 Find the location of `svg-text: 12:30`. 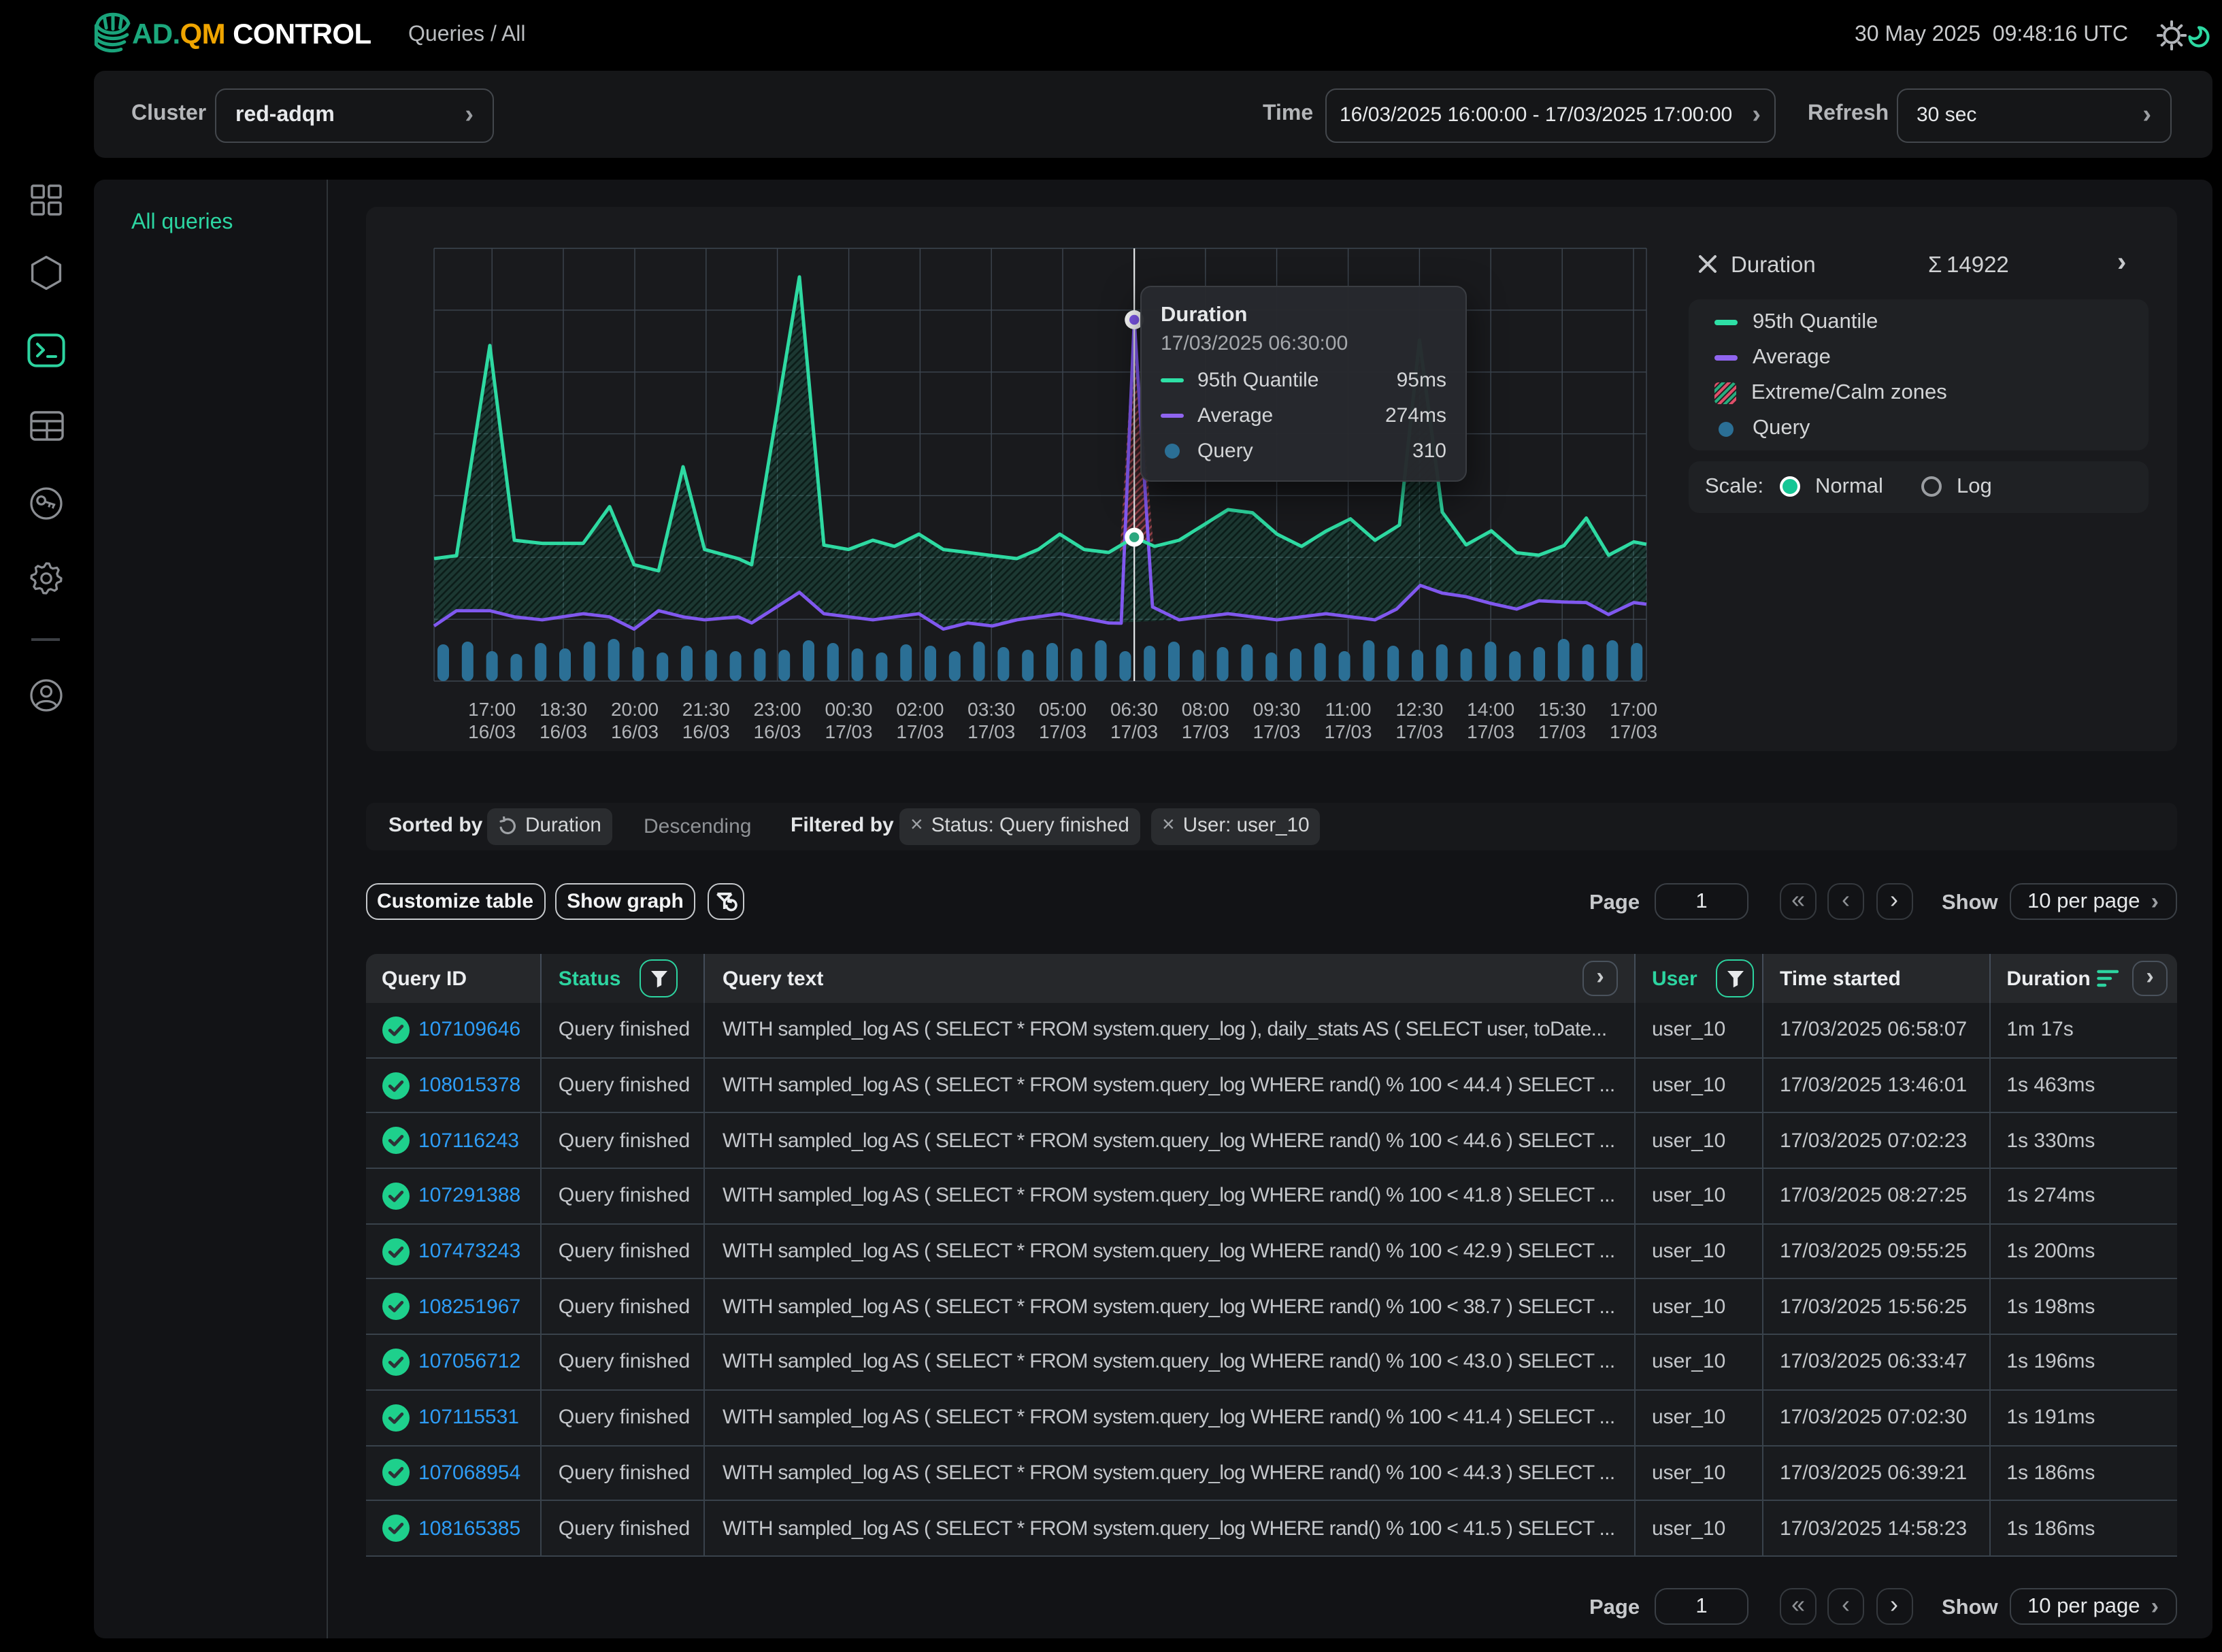

svg-text: 12:30 is located at coordinates (1419, 708).